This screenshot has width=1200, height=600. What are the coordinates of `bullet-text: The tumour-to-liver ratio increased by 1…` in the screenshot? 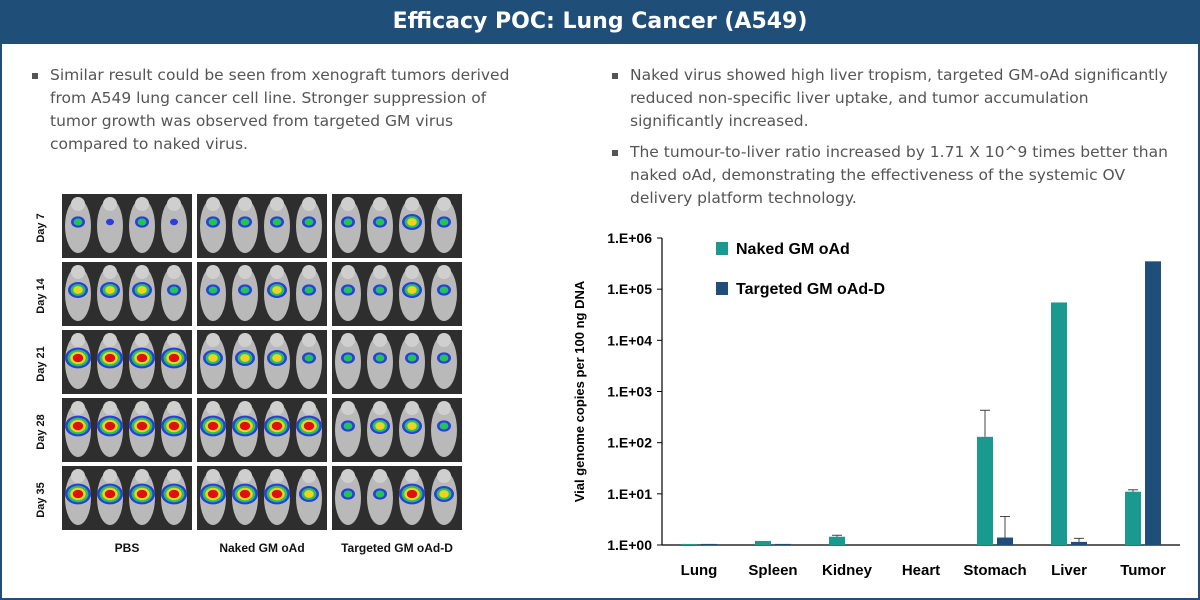 It's located at (899, 175).